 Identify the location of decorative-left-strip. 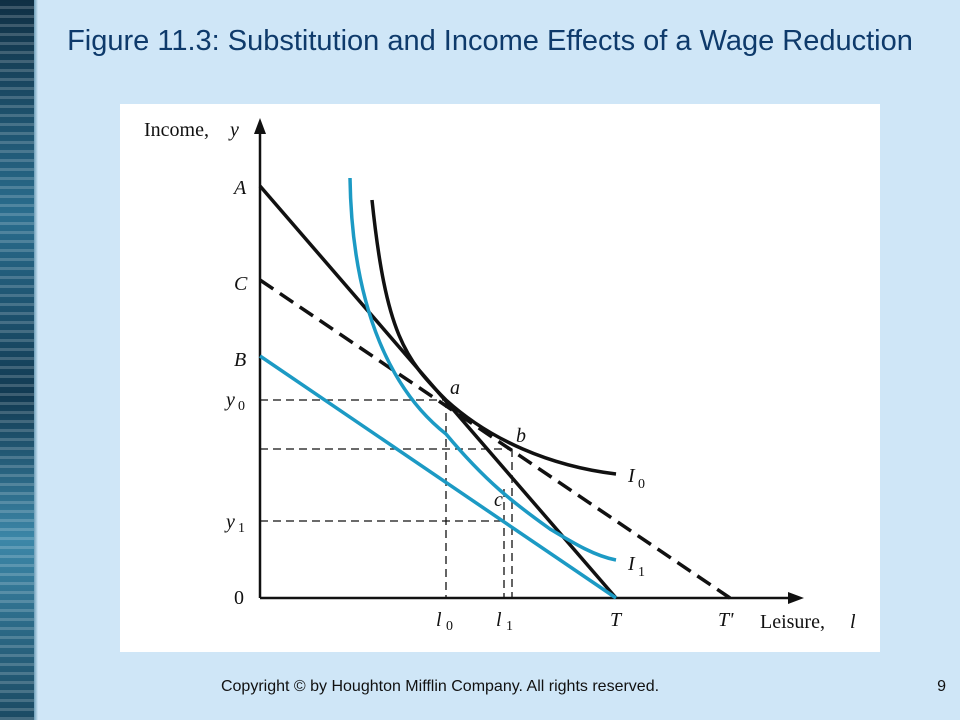
(17, 360).